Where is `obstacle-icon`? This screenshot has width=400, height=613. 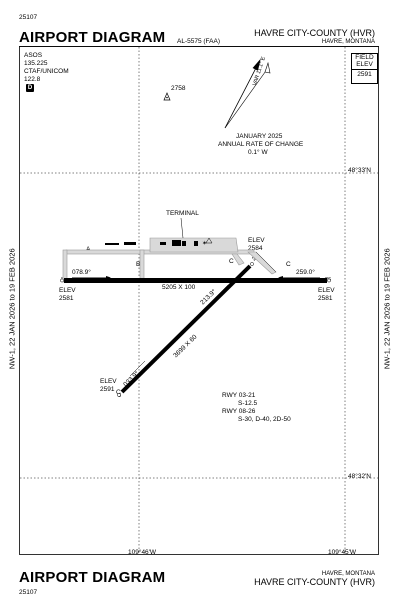 obstacle-icon is located at coordinates (167, 96).